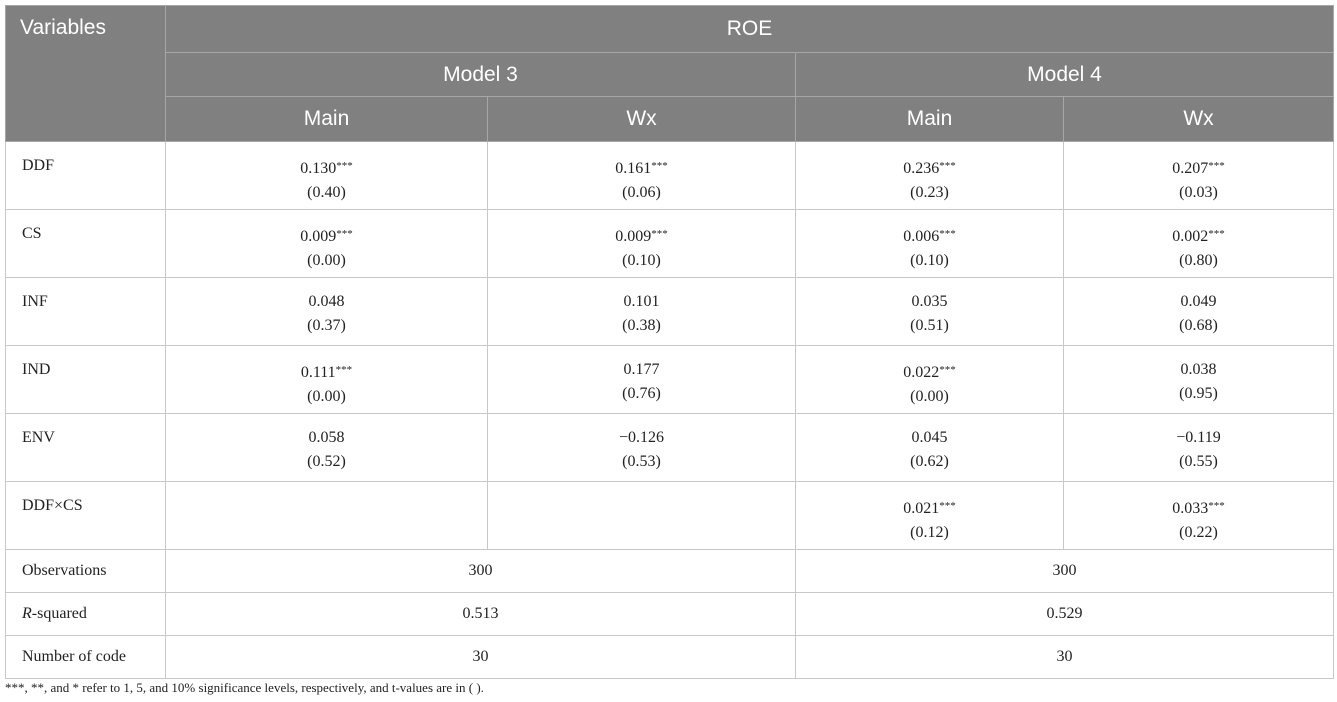  What do you see at coordinates (670, 571) in the screenshot?
I see `summary-row: Observations 300 300` at bounding box center [670, 571].